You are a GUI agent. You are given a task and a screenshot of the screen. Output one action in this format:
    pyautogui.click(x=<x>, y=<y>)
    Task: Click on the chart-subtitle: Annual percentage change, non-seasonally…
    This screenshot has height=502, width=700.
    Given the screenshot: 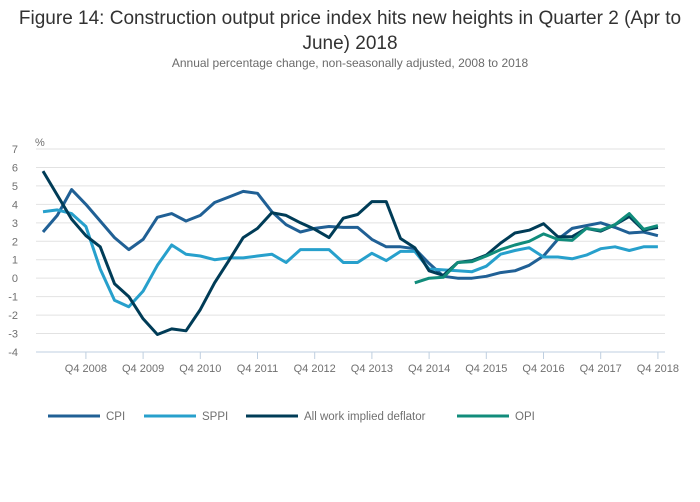 What is the action you would take?
    pyautogui.click(x=350, y=63)
    